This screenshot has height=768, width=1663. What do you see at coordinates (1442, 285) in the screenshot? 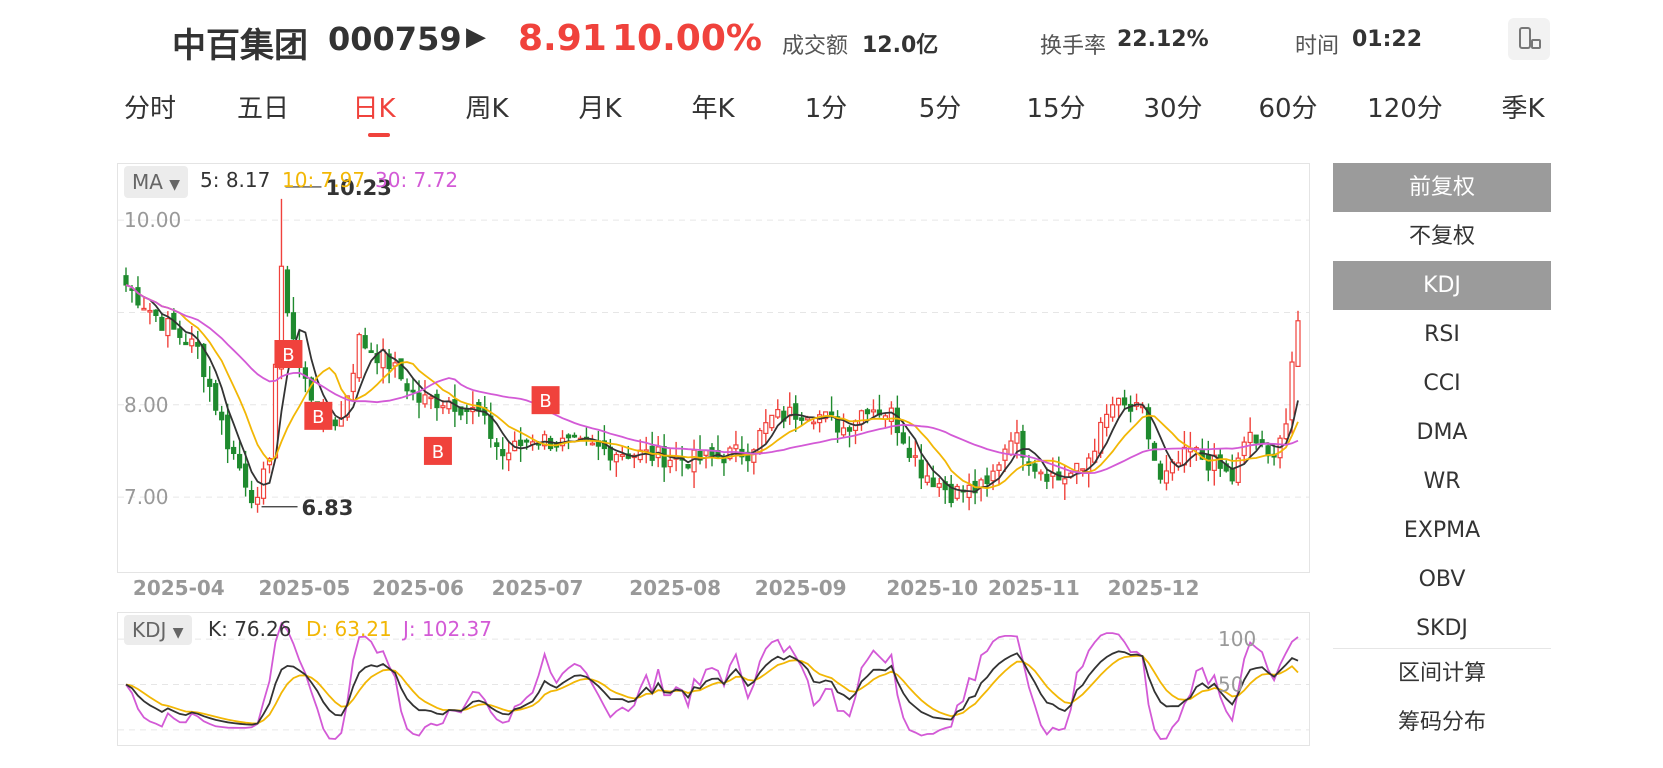
I see `side-menu-item-2: KDJ` at bounding box center [1442, 285].